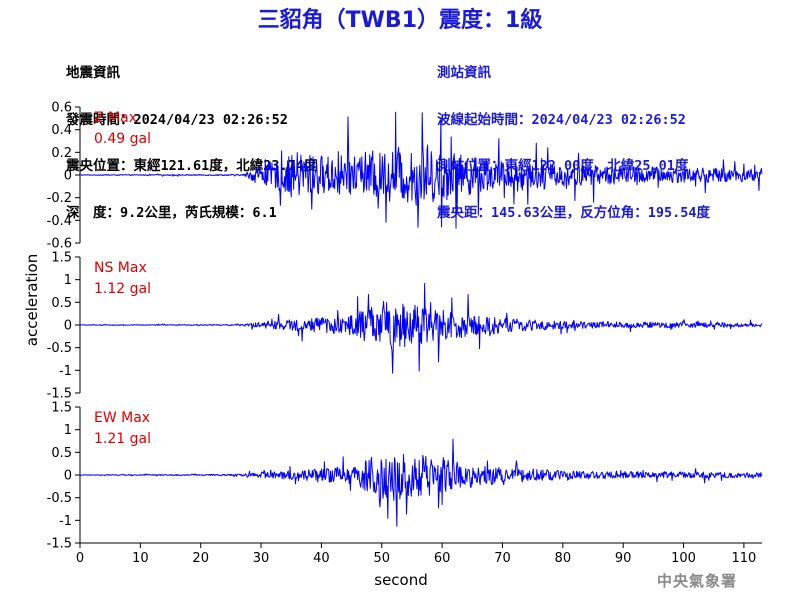 This screenshot has width=800, height=600. I want to click on y-tick-label: 0.4, so click(61, 130).